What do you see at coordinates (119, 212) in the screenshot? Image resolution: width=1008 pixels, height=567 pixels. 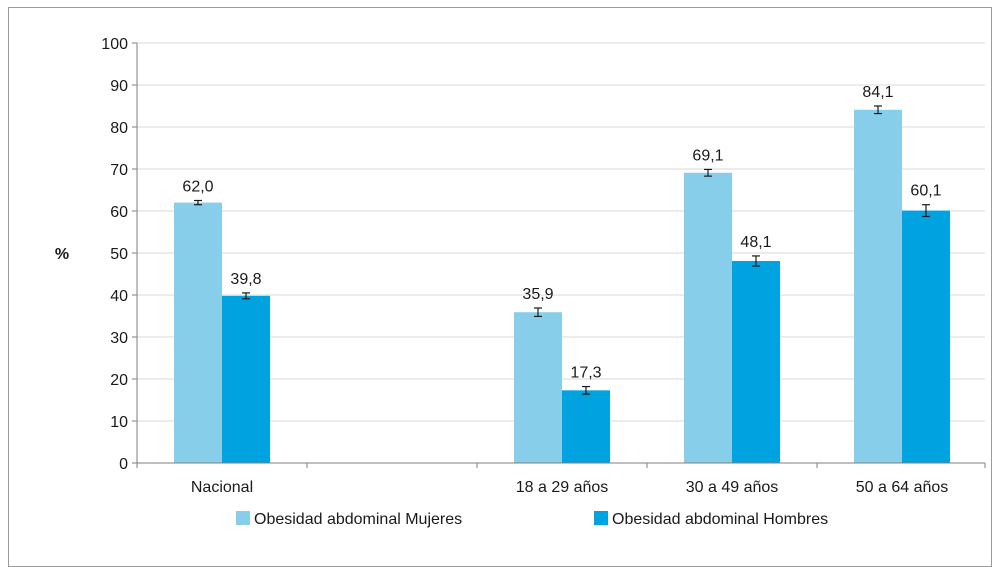 I see `y-tick-label: 60` at bounding box center [119, 212].